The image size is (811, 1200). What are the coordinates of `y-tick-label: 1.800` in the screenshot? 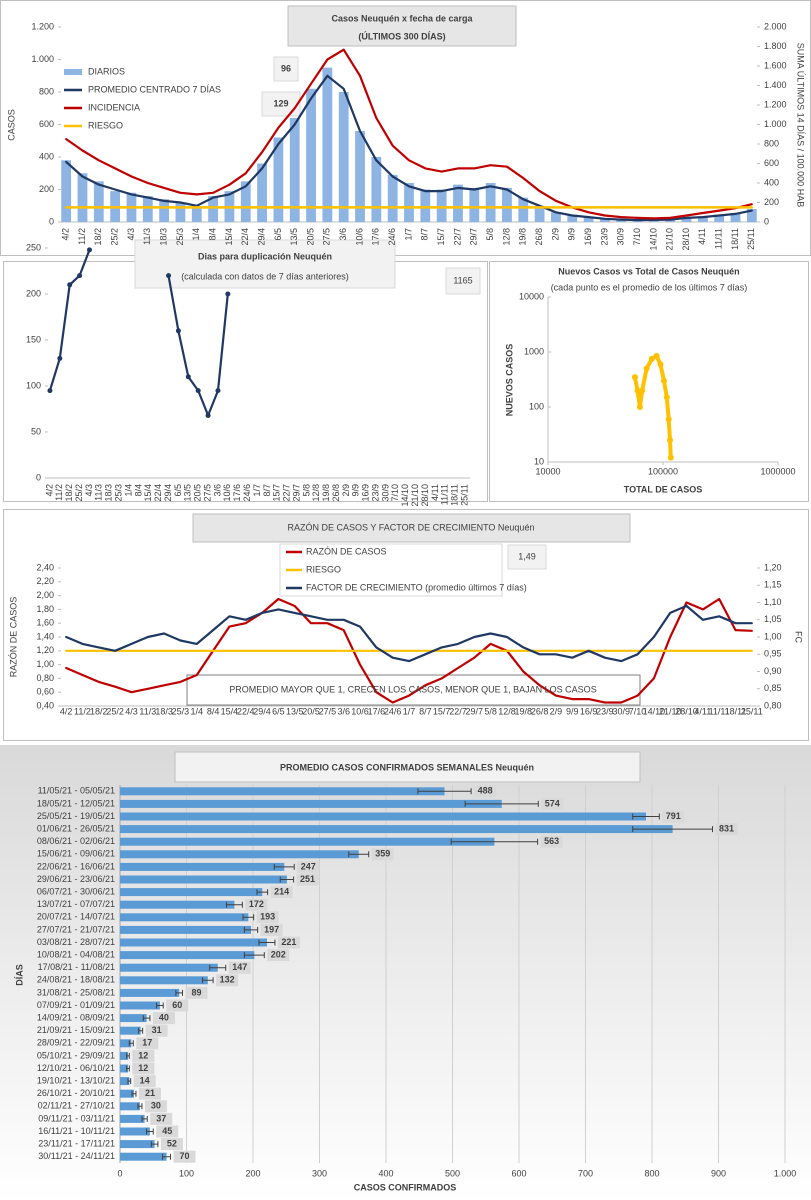 It's located at (775, 46).